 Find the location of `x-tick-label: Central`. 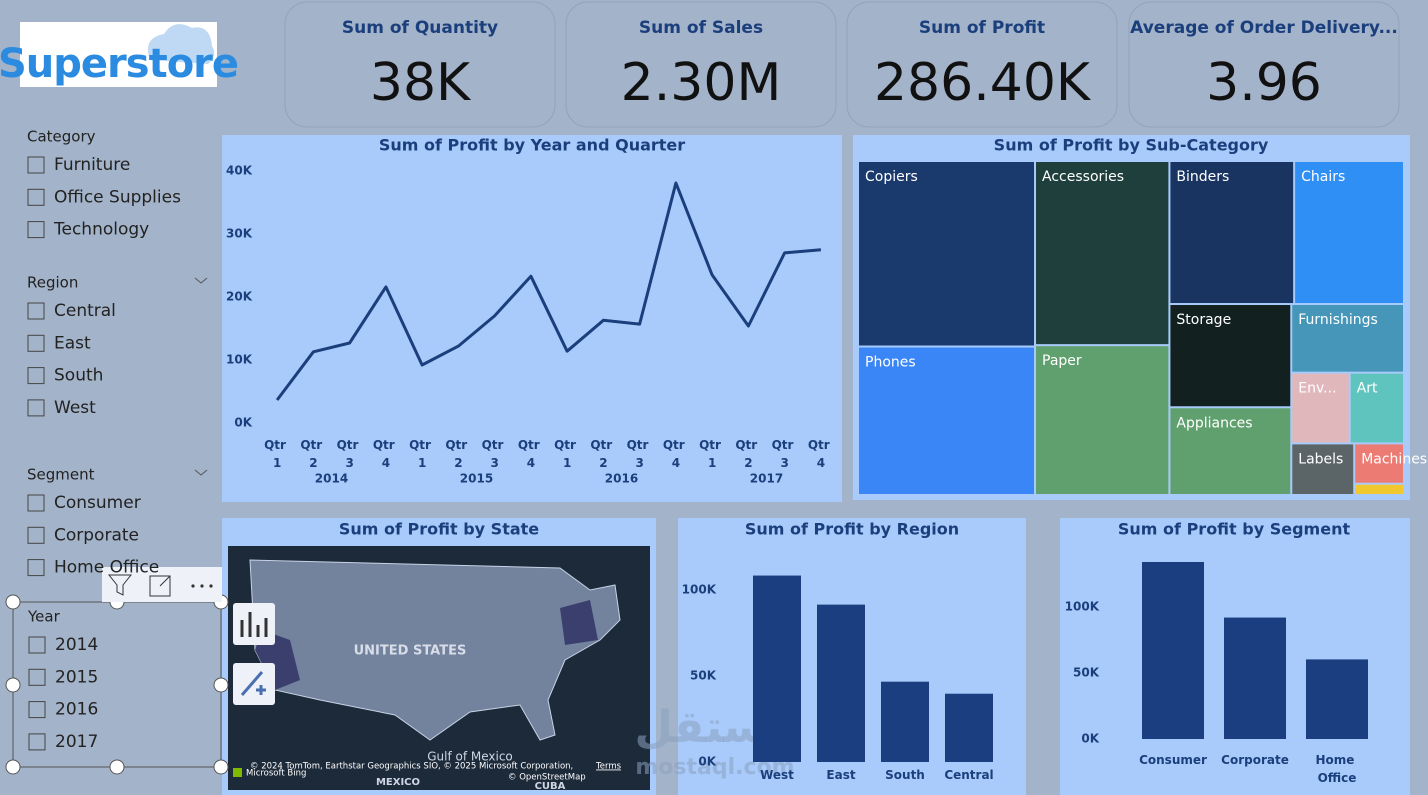

x-tick-label: Central is located at coordinates (968, 775).